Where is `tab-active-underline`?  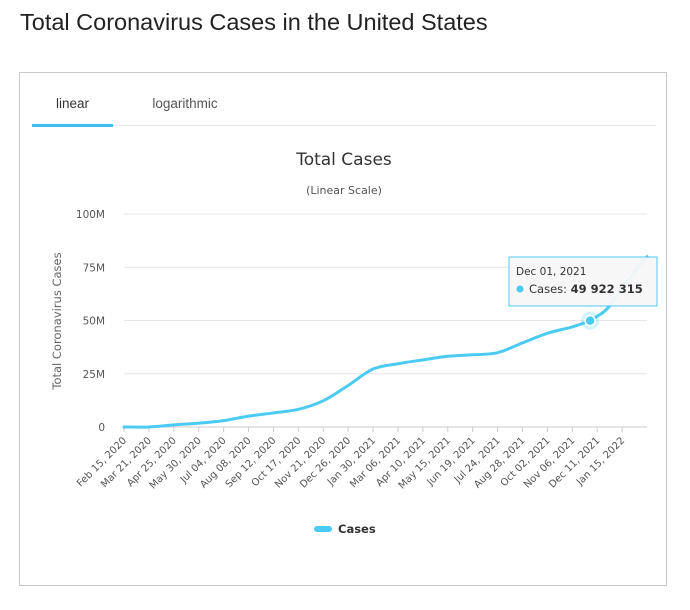
tab-active-underline is located at coordinates (72, 125).